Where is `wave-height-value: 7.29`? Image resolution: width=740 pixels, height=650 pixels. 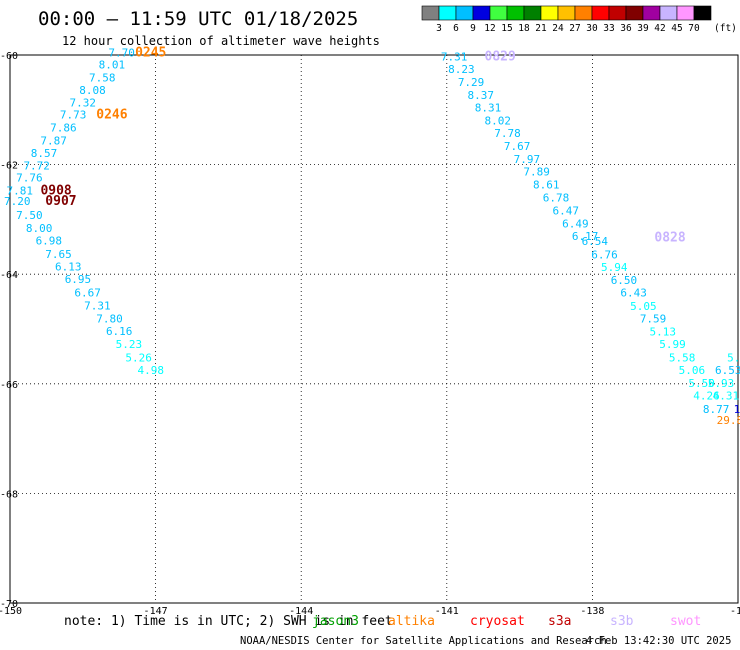 wave-height-value: 7.29 is located at coordinates (471, 82).